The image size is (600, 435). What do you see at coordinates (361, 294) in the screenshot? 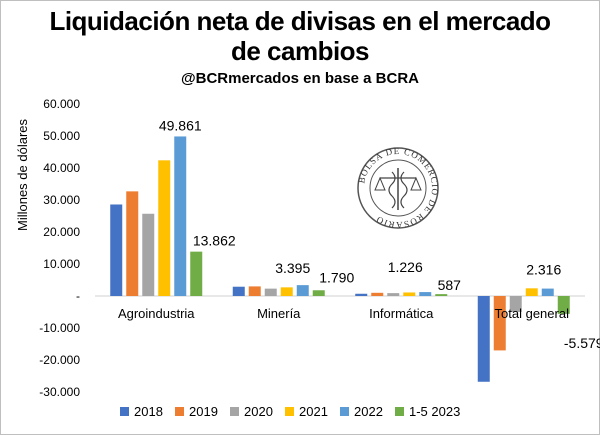
I see `bar-informática-2018` at bounding box center [361, 294].